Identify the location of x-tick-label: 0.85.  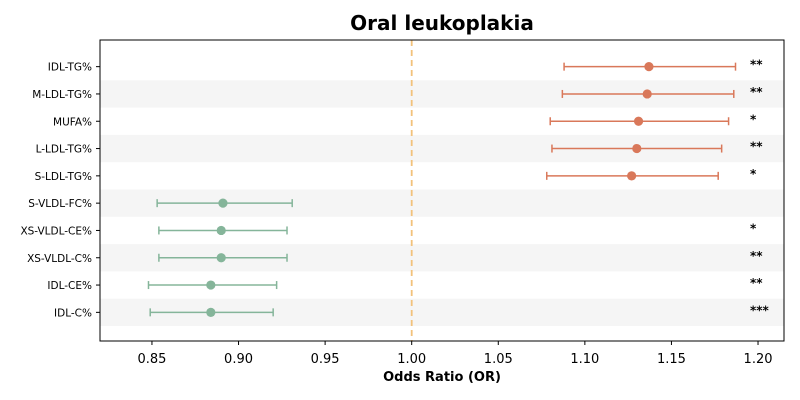
(151, 359).